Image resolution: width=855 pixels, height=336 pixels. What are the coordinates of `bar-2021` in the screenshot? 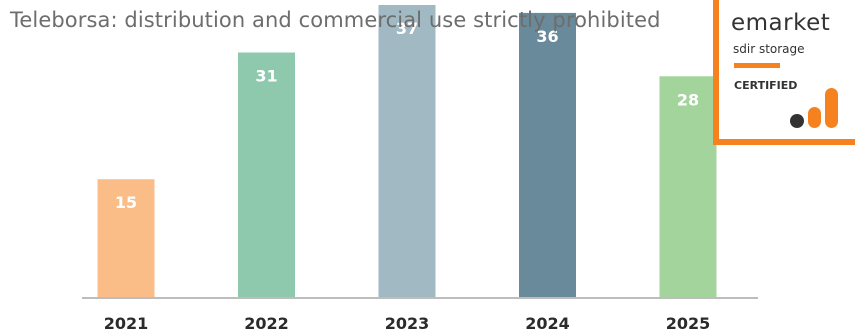 It's located at (126, 238).